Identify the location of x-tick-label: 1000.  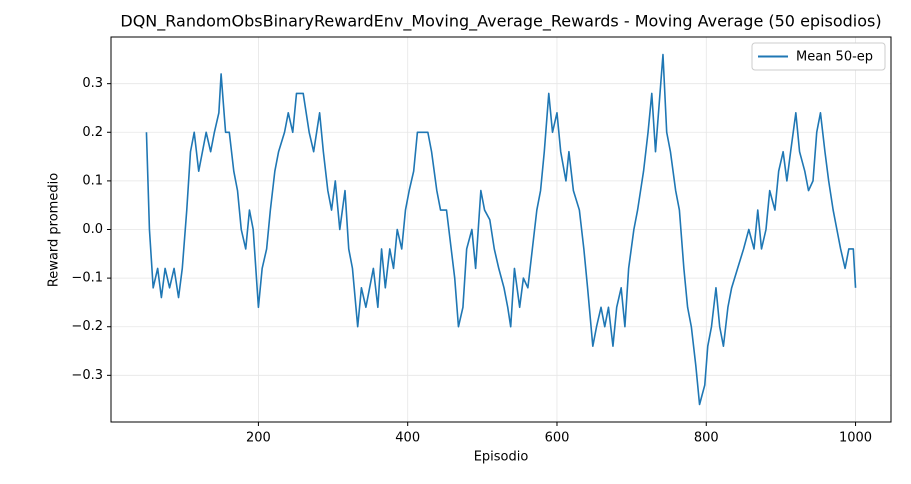
(855, 438).